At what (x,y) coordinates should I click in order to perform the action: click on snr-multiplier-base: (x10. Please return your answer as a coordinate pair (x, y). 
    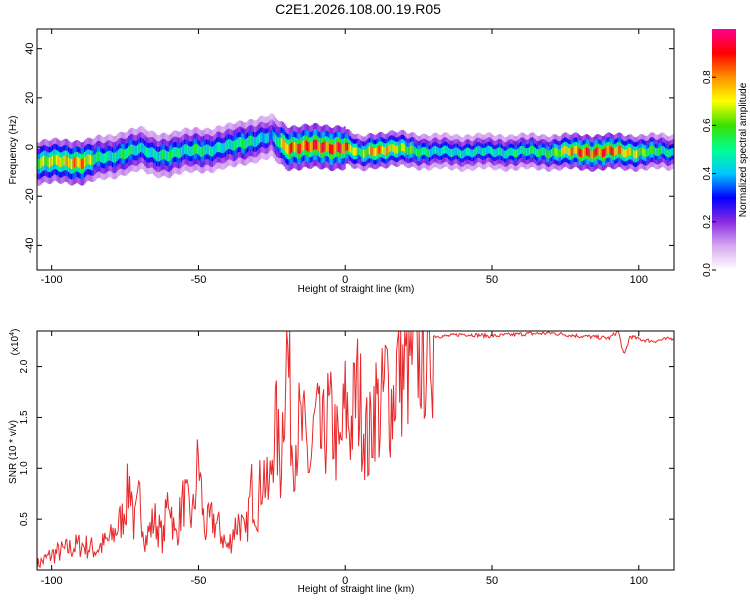
    Looking at the image, I should click on (15, 345).